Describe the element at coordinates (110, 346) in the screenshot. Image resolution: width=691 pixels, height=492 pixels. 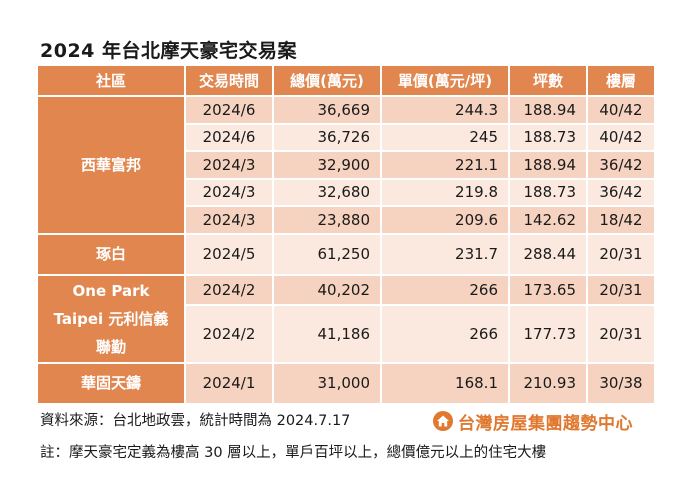
I see `community-name-line: 聯勤` at that location.